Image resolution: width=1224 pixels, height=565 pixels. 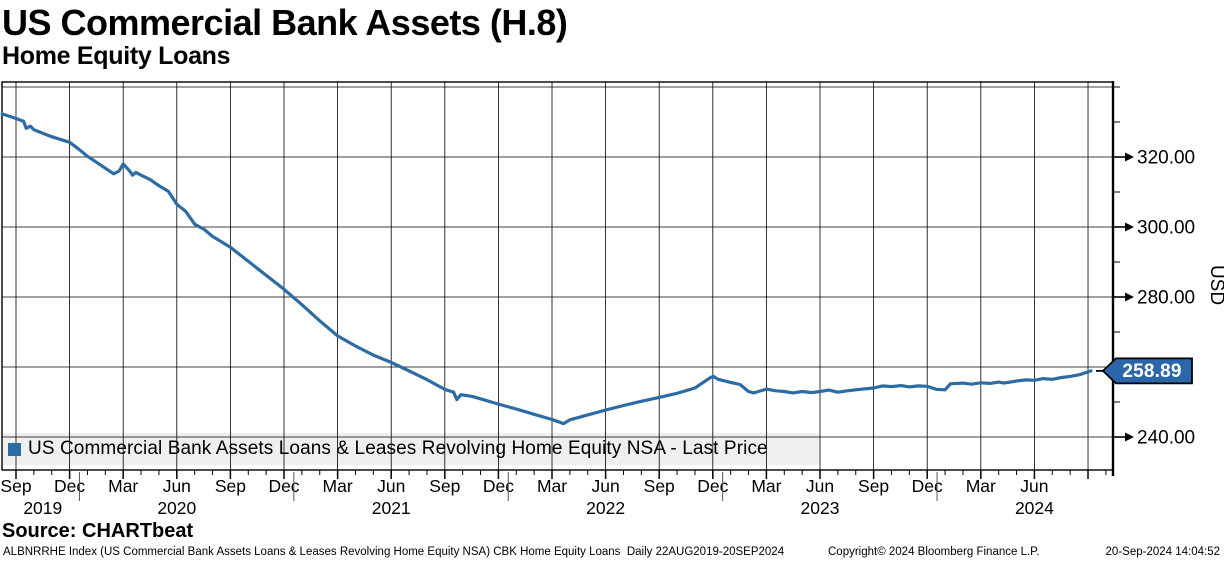 What do you see at coordinates (285, 22) in the screenshot?
I see `page-title: US Commercial Bank Assets (H.8)` at bounding box center [285, 22].